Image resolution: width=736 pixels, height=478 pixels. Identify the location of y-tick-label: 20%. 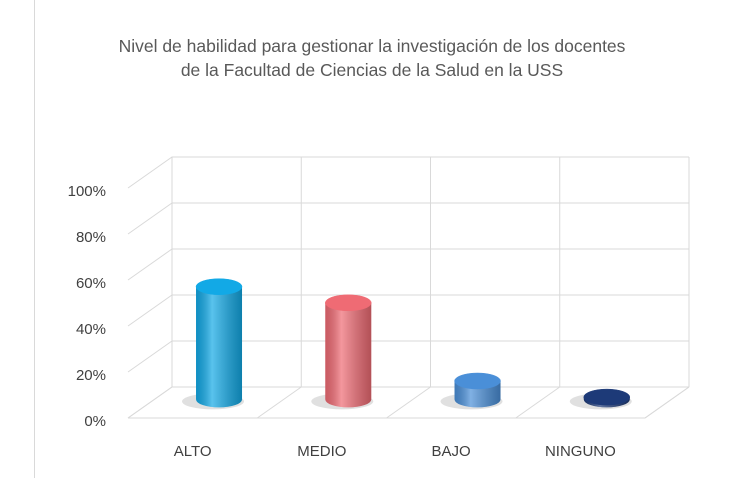
(91, 375).